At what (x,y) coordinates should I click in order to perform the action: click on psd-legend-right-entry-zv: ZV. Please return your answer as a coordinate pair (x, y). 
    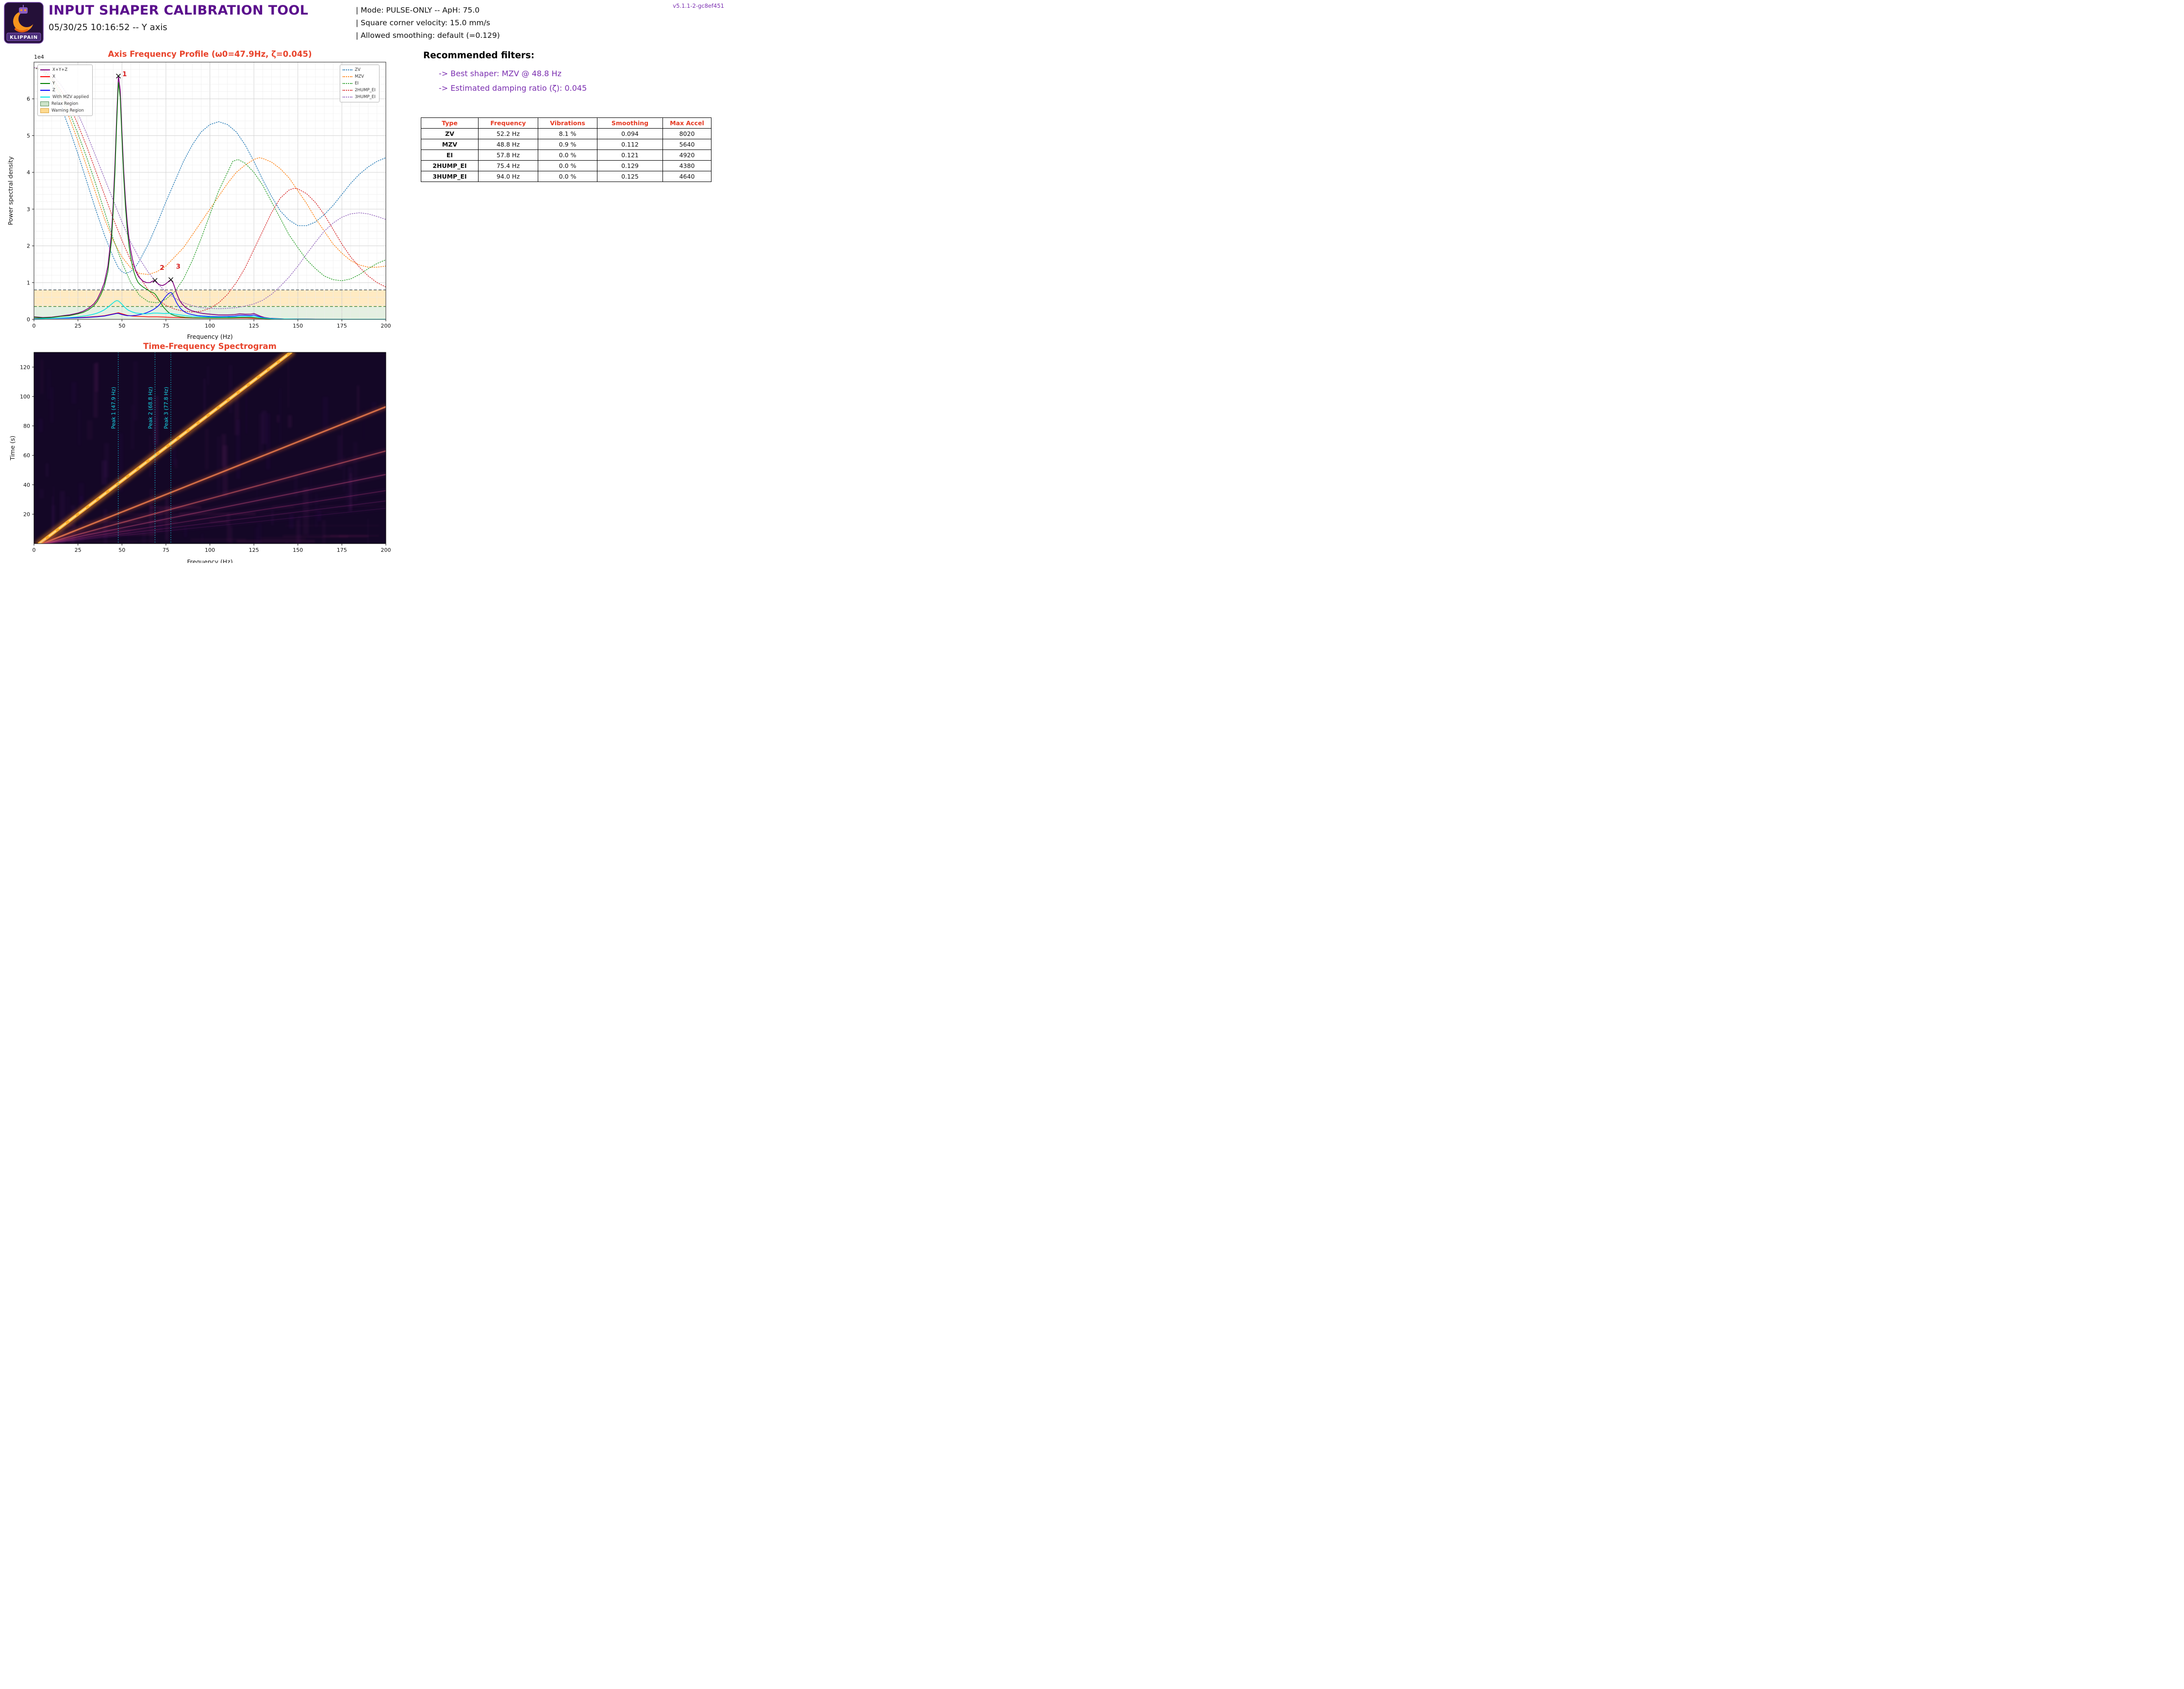
    Looking at the image, I should click on (359, 70).